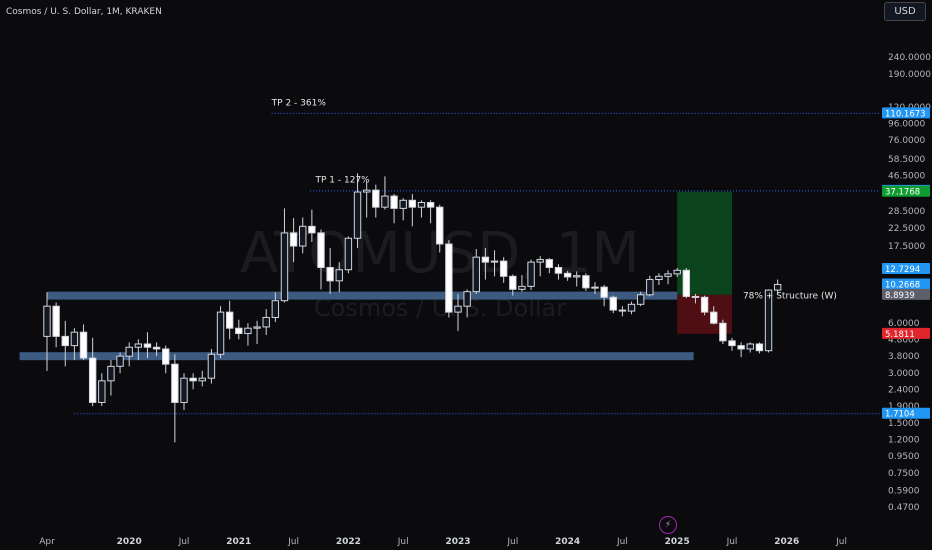  I want to click on lower-support-zone, so click(356, 356).